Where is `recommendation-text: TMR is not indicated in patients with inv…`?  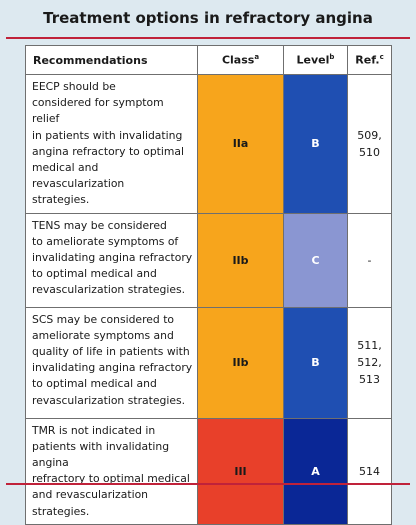 recommendation-text: TMR is not indicated in patients with inv… is located at coordinates (111, 471).